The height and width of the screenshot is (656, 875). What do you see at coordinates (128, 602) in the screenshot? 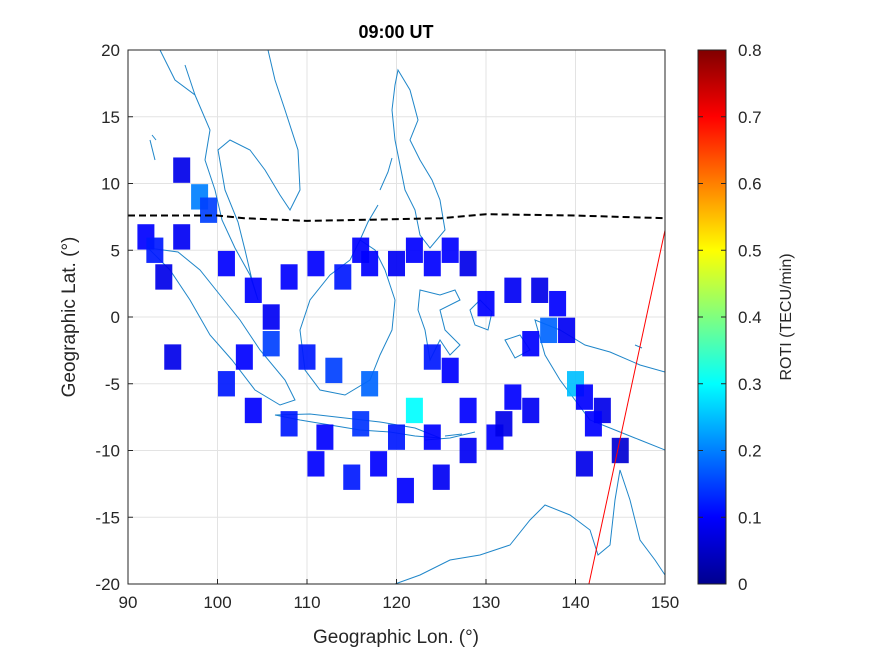
I see `x-tick-label: 90` at bounding box center [128, 602].